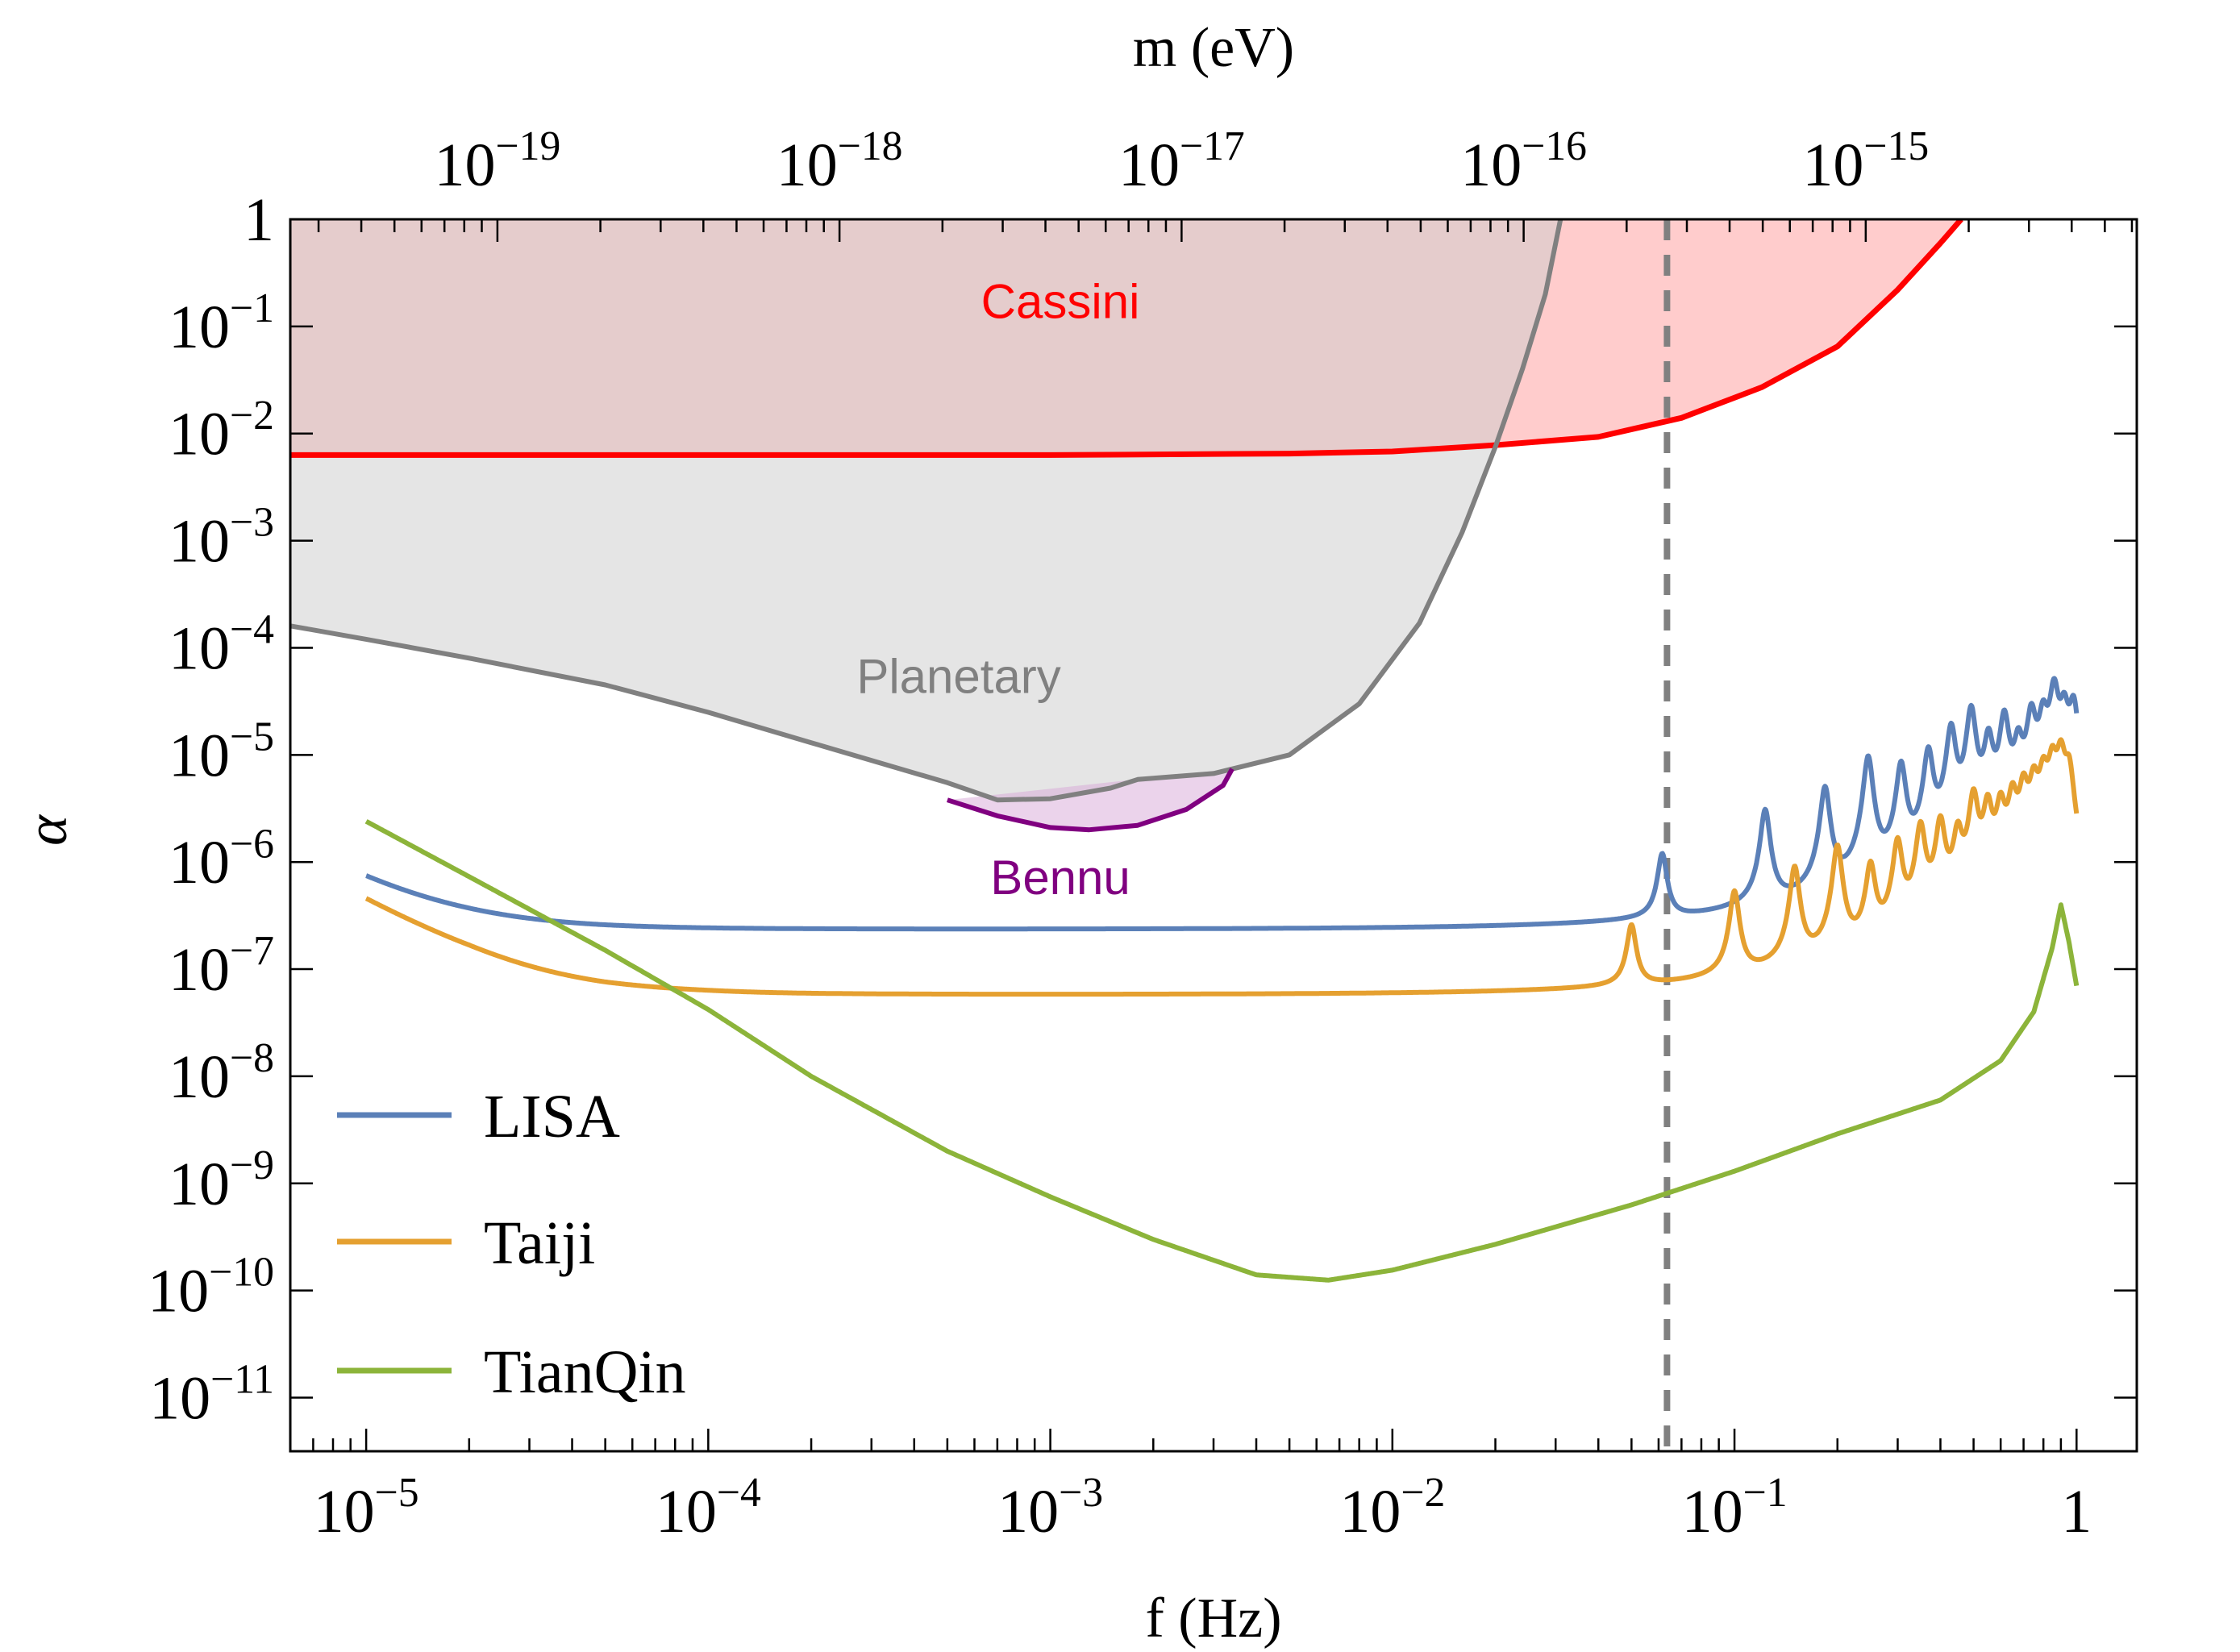 The height and width of the screenshot is (1652, 2240). What do you see at coordinates (211, 1287) in the screenshot?
I see `y-tick-label: 10⁻¹⁰` at bounding box center [211, 1287].